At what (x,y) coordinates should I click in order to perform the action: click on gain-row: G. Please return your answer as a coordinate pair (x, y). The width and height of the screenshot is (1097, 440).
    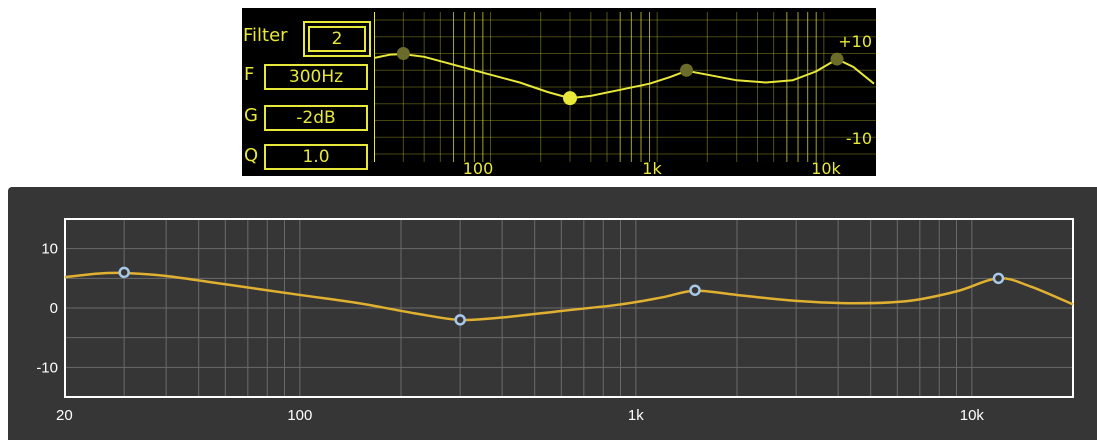
    Looking at the image, I should click on (250, 116).